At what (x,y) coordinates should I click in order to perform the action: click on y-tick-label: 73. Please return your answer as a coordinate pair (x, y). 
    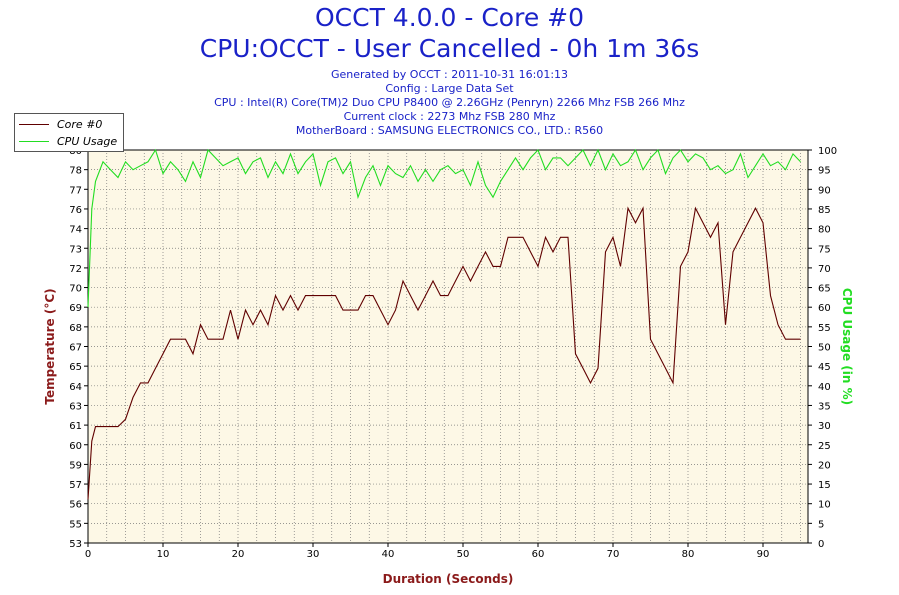
    Looking at the image, I should click on (75, 249).